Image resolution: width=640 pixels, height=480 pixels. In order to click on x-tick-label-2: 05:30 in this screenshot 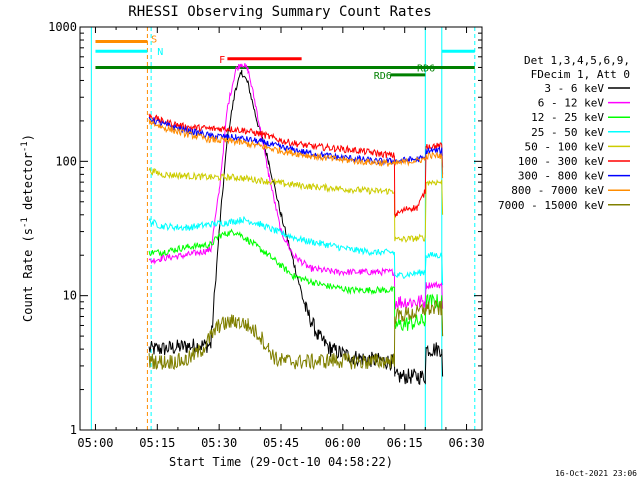, I will do `click(219, 443)`.